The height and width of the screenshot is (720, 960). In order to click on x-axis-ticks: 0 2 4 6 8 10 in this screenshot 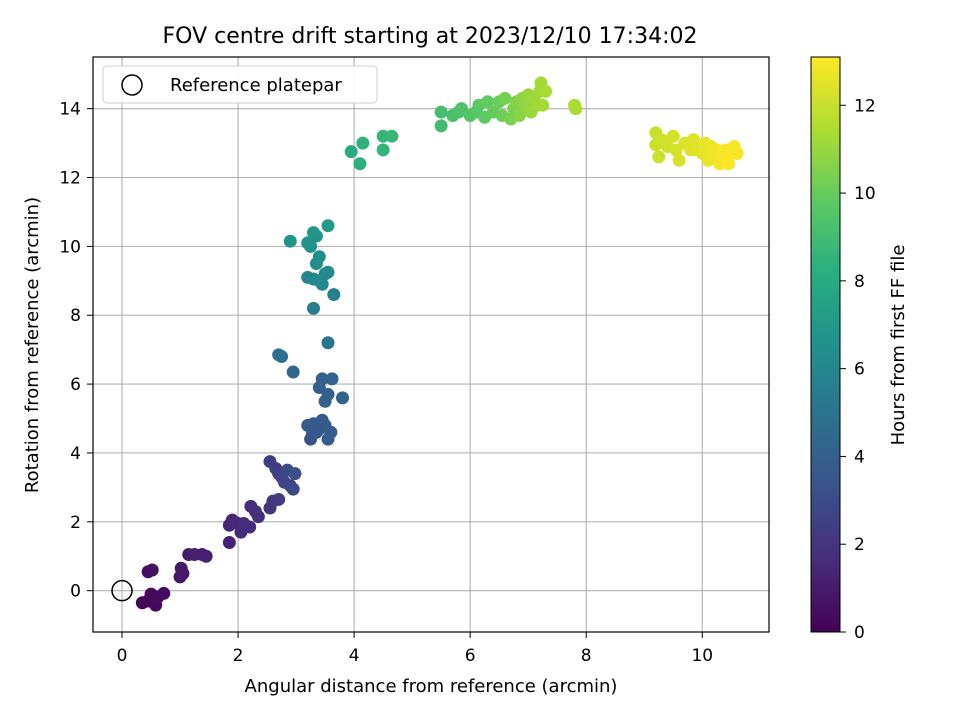, I will do `click(415, 649)`.